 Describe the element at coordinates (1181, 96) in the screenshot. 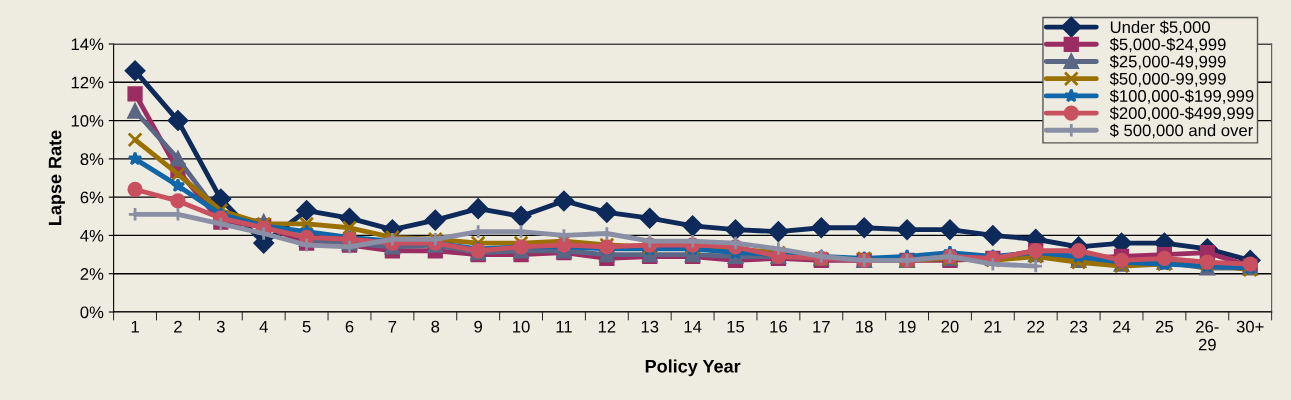

I see `legend-label: $100,000-$199,999` at that location.